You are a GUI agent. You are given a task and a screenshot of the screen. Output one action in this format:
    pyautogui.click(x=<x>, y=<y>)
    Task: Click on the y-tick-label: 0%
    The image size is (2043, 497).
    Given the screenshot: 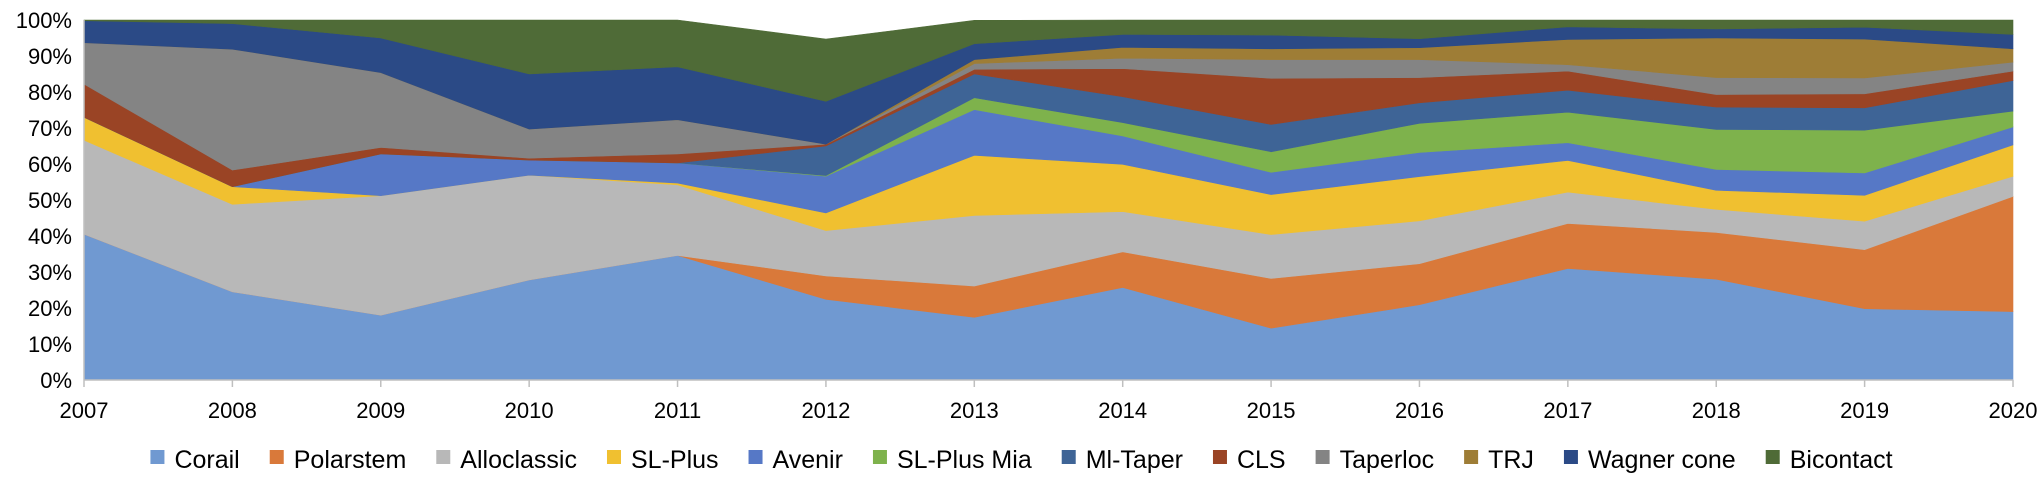 What is the action you would take?
    pyautogui.click(x=56, y=380)
    